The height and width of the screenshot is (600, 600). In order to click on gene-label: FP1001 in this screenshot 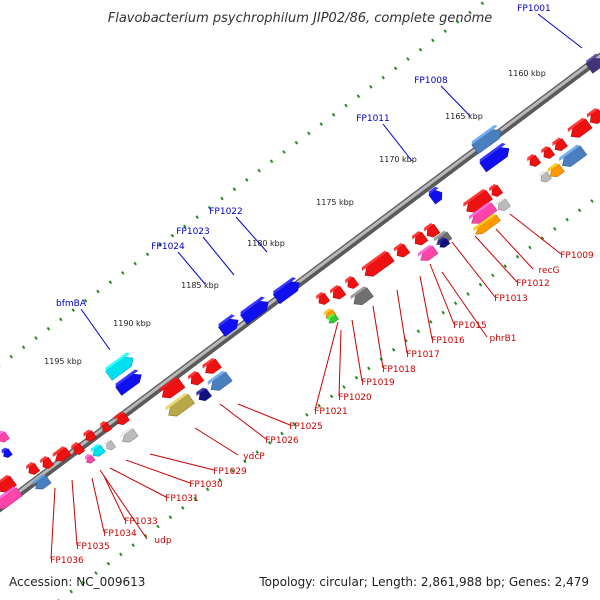, I will do `click(534, 9)`.